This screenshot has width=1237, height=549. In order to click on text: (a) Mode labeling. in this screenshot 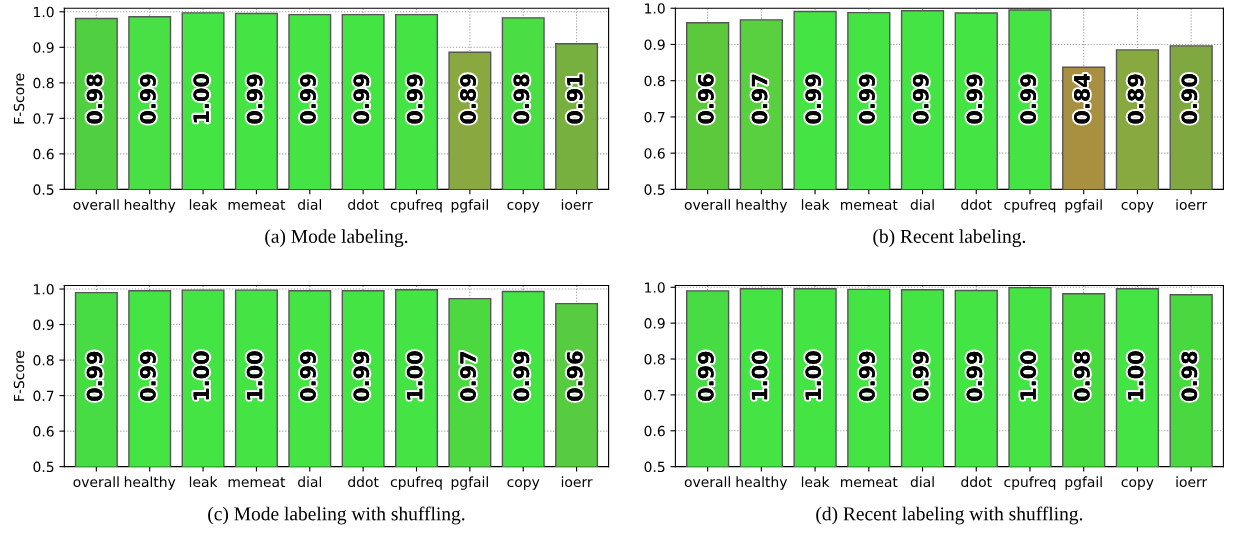, I will do `click(336, 238)`.